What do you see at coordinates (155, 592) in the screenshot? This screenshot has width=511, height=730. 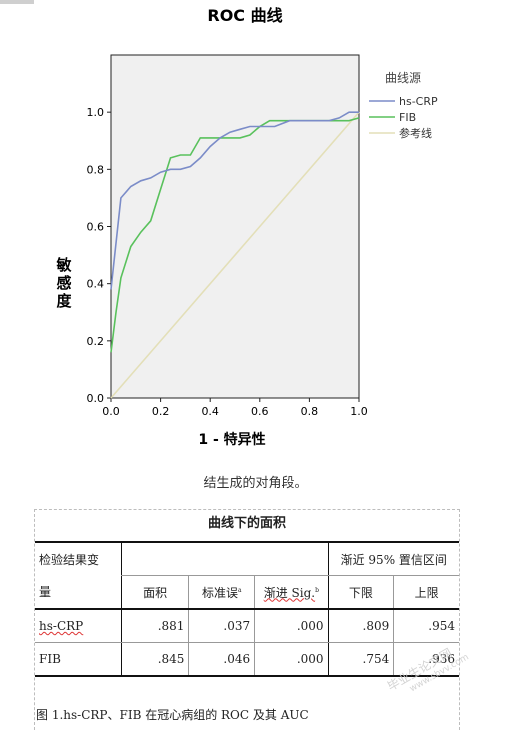 I see `header-area: 面积` at bounding box center [155, 592].